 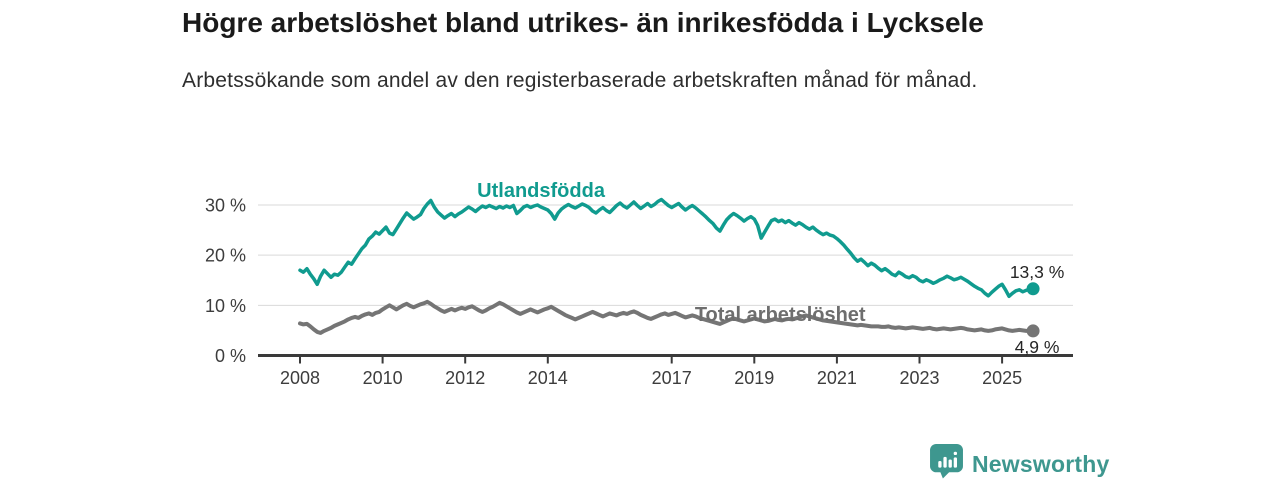 What do you see at coordinates (548, 378) in the screenshot?
I see `x-tick-label-2014: 2014` at bounding box center [548, 378].